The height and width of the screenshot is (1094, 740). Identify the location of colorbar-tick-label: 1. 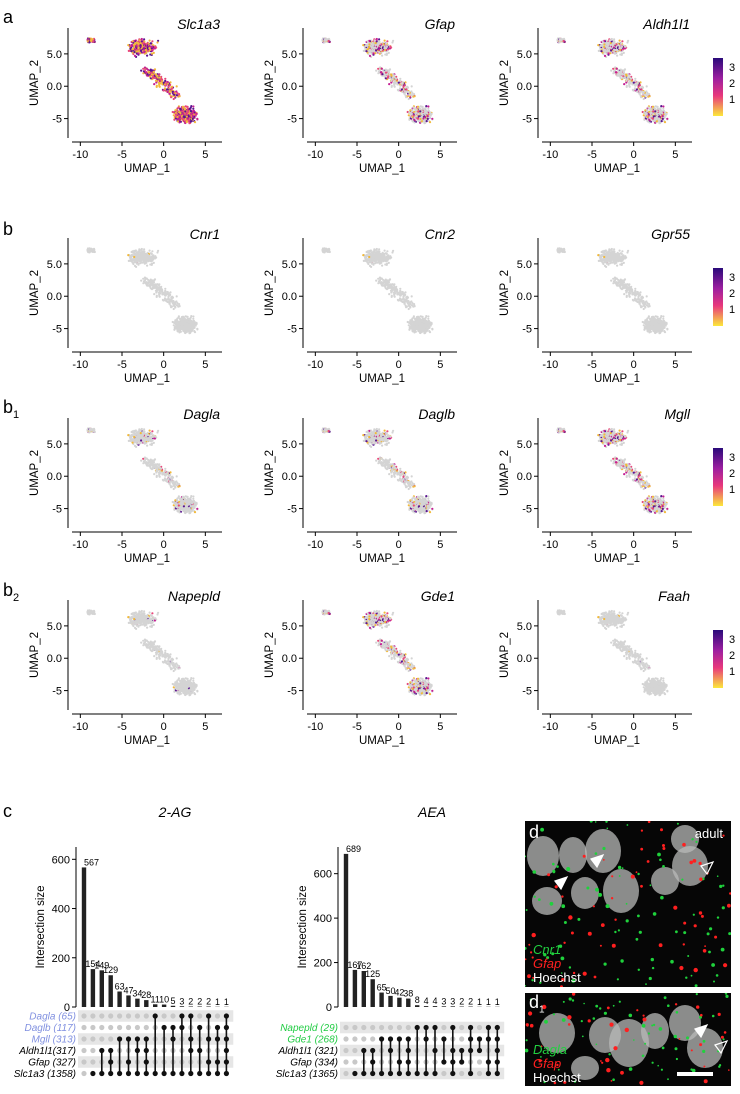
(732, 100).